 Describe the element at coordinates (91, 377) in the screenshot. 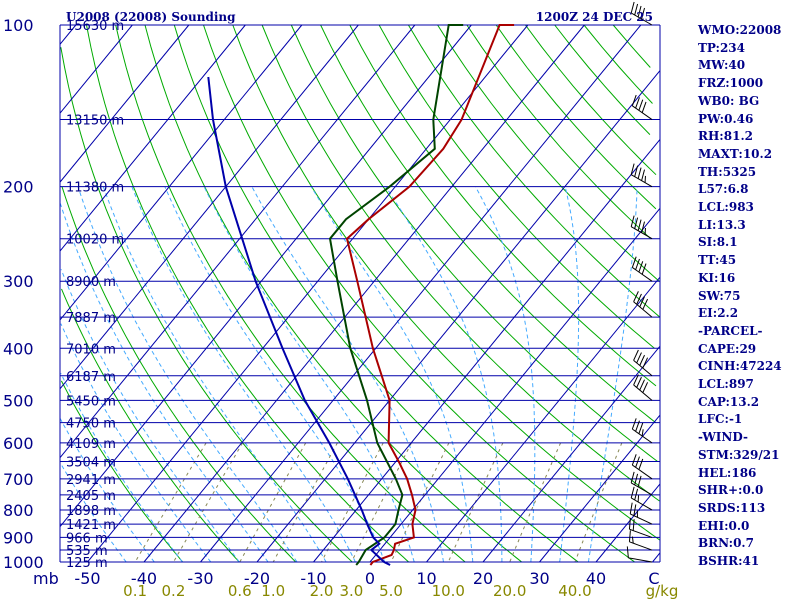

I see `height-label: 6187 m` at that location.